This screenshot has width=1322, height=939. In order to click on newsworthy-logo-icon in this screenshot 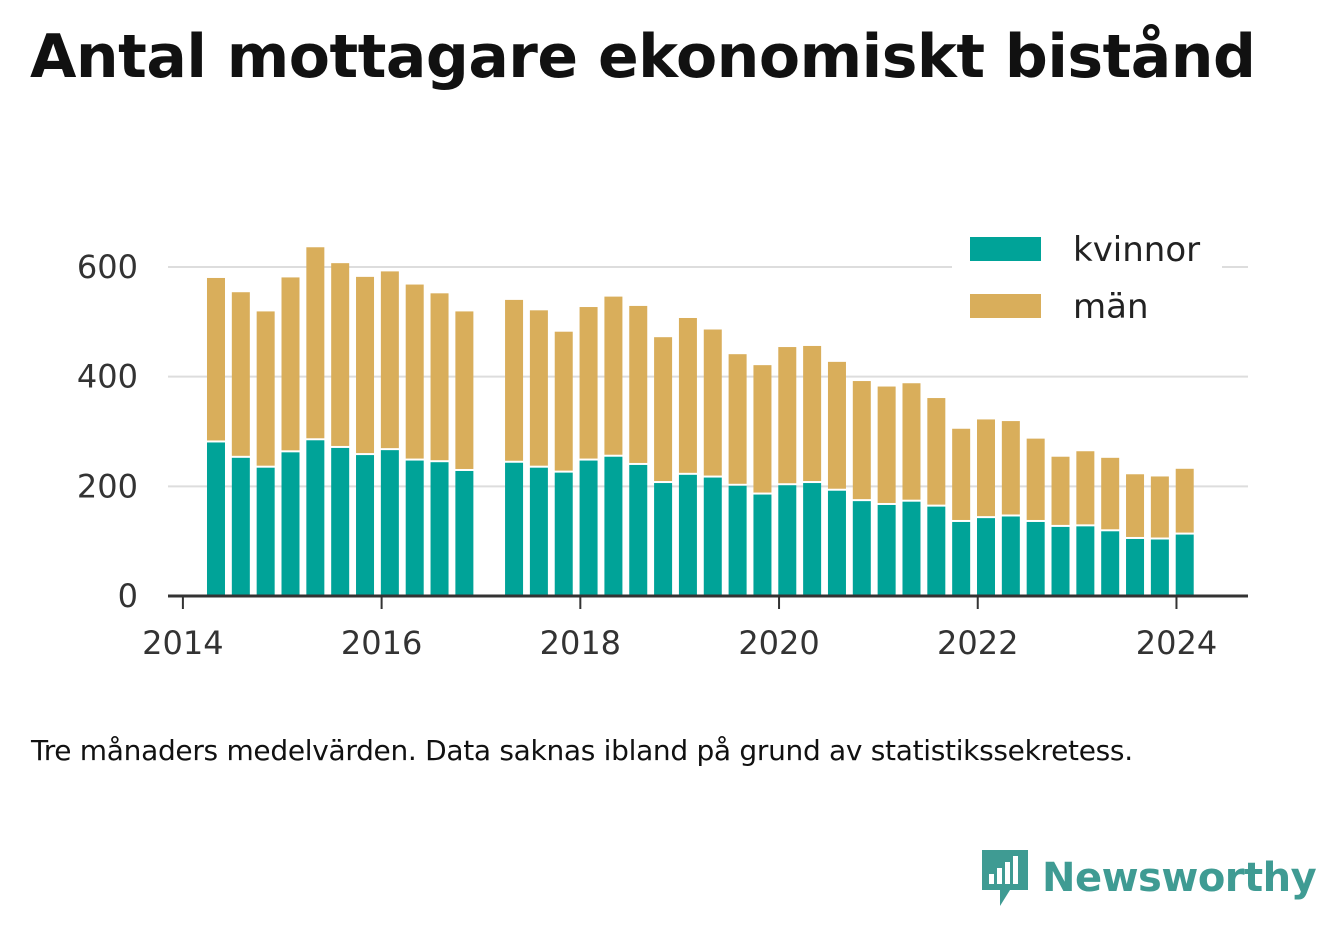, I will do `click(1005, 878)`.